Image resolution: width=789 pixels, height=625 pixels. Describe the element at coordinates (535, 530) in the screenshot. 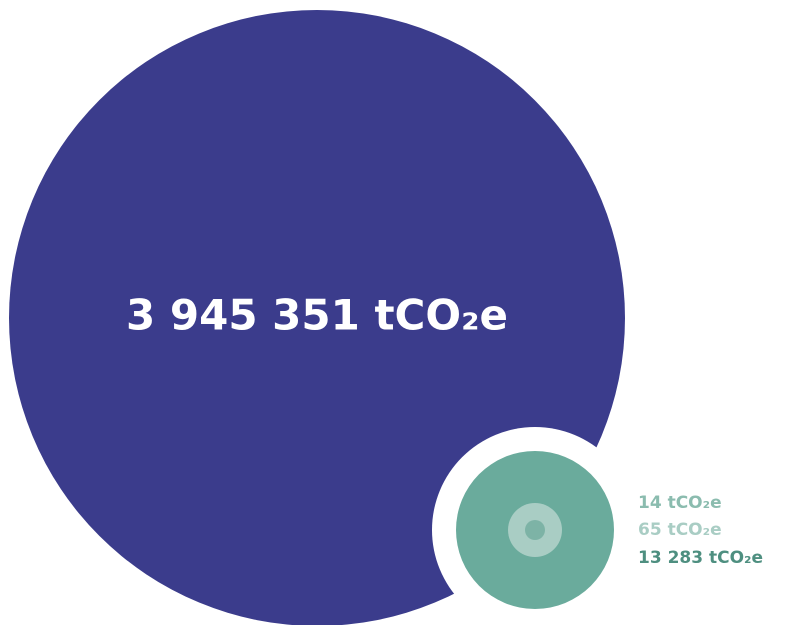

I see `bubble` at that location.